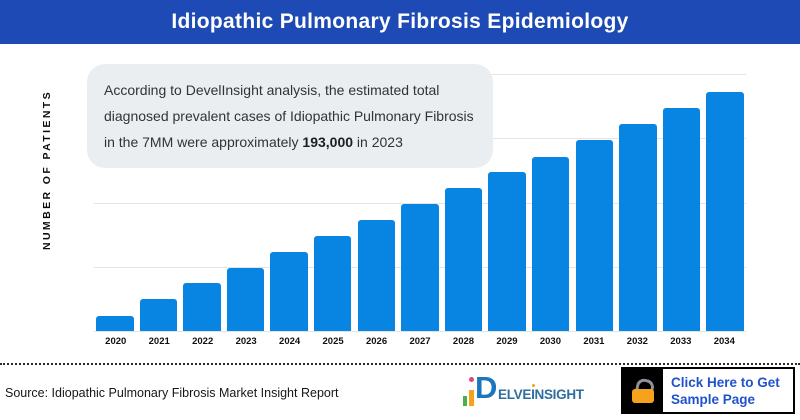 The height and width of the screenshot is (420, 800). What do you see at coordinates (290, 341) in the screenshot?
I see `x-tick-2024: 2024` at bounding box center [290, 341].